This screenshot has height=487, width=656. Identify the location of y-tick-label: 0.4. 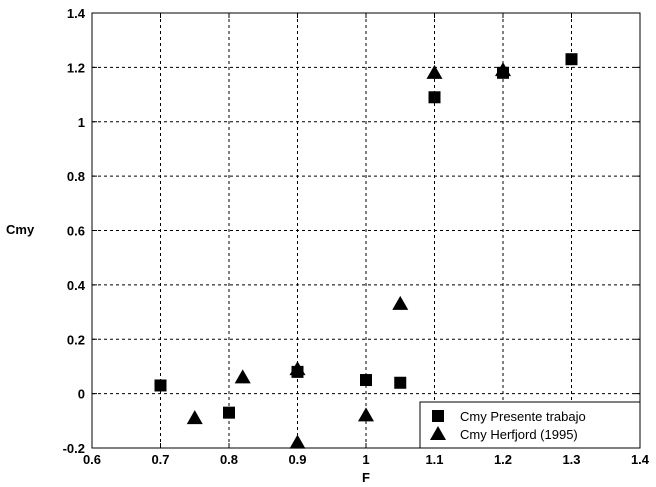
(76, 285).